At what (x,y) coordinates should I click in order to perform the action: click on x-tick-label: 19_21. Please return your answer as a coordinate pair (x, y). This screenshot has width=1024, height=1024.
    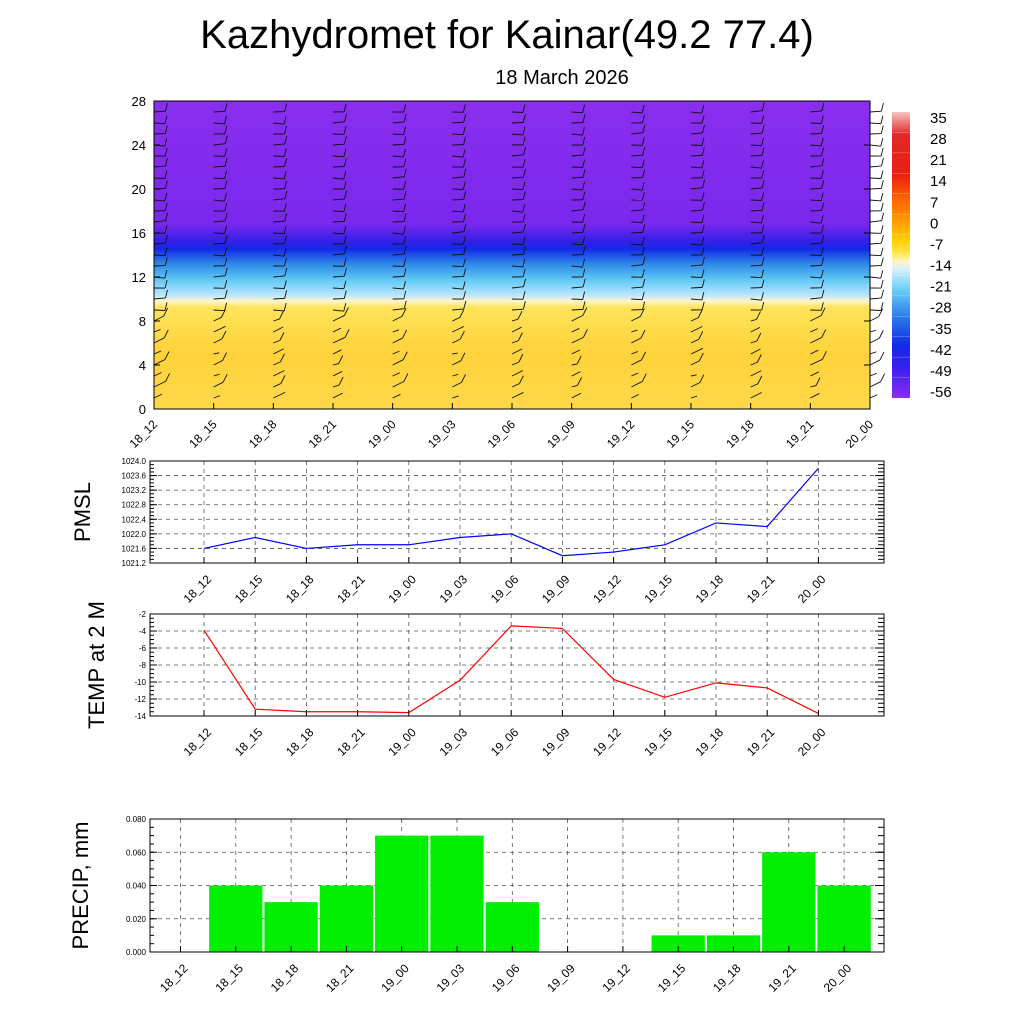
    Looking at the image, I should click on (761, 589).